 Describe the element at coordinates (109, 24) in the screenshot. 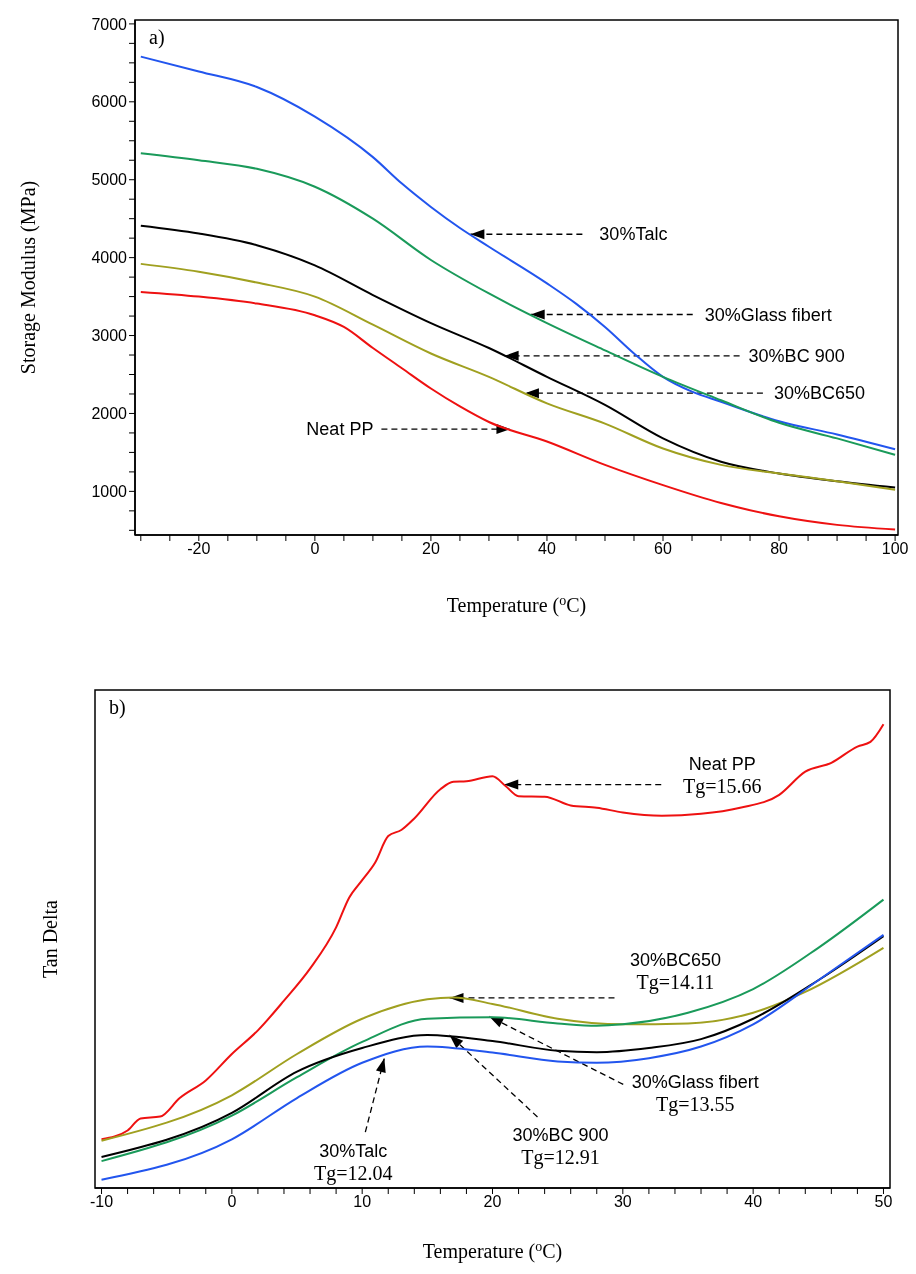

I see `y-tick-label: 7000` at that location.